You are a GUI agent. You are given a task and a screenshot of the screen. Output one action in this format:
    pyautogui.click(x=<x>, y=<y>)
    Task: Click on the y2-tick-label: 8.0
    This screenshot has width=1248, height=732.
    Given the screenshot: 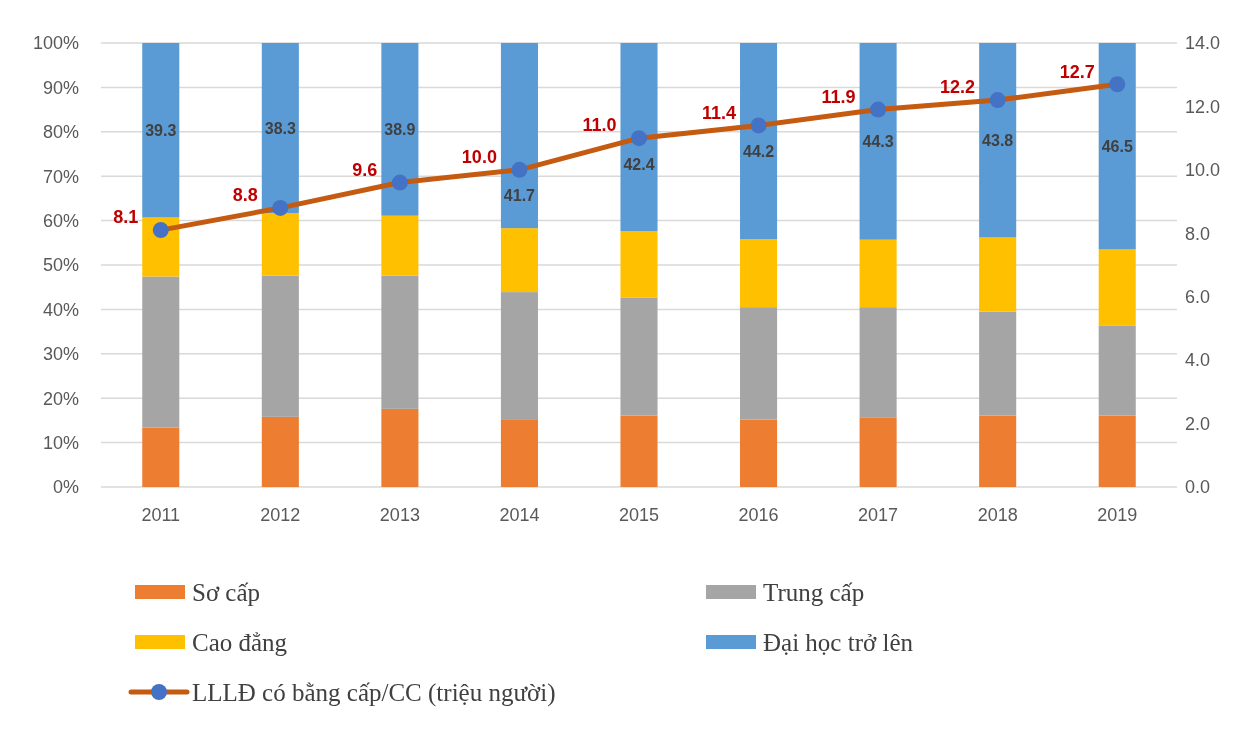 What is the action you would take?
    pyautogui.click(x=1198, y=233)
    